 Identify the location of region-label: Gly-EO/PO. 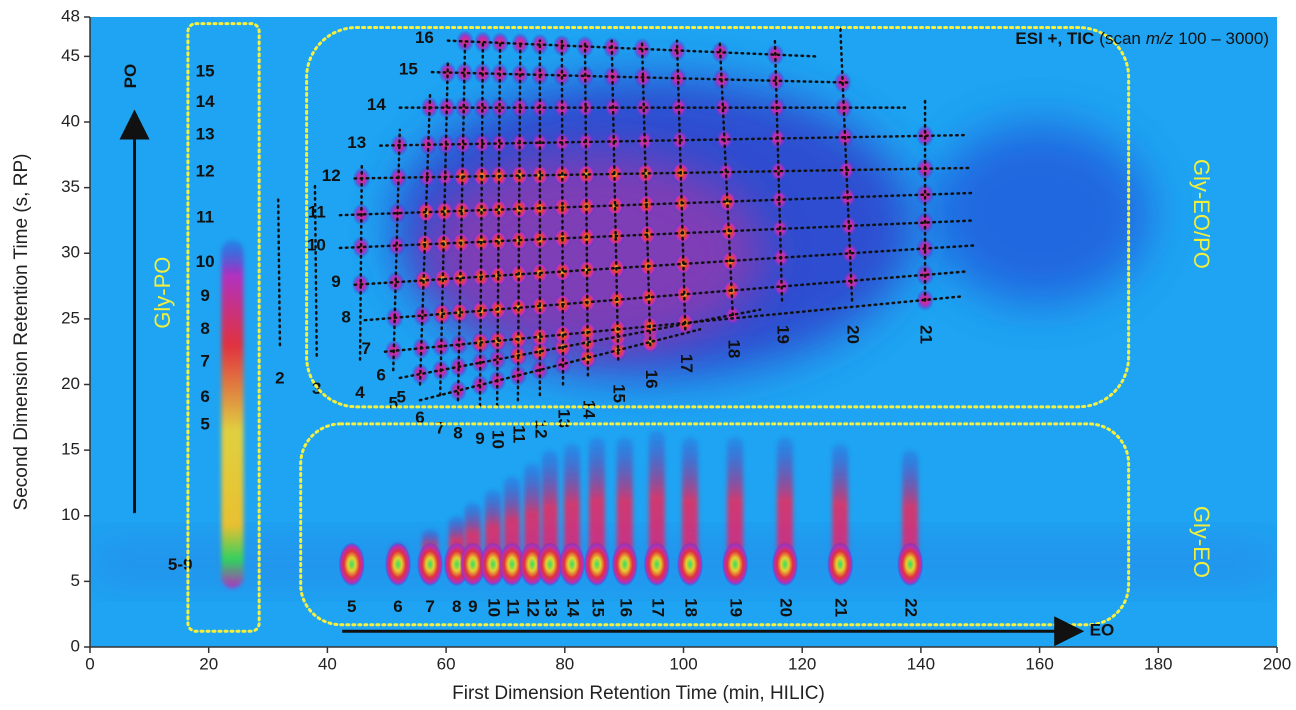
(1201, 214).